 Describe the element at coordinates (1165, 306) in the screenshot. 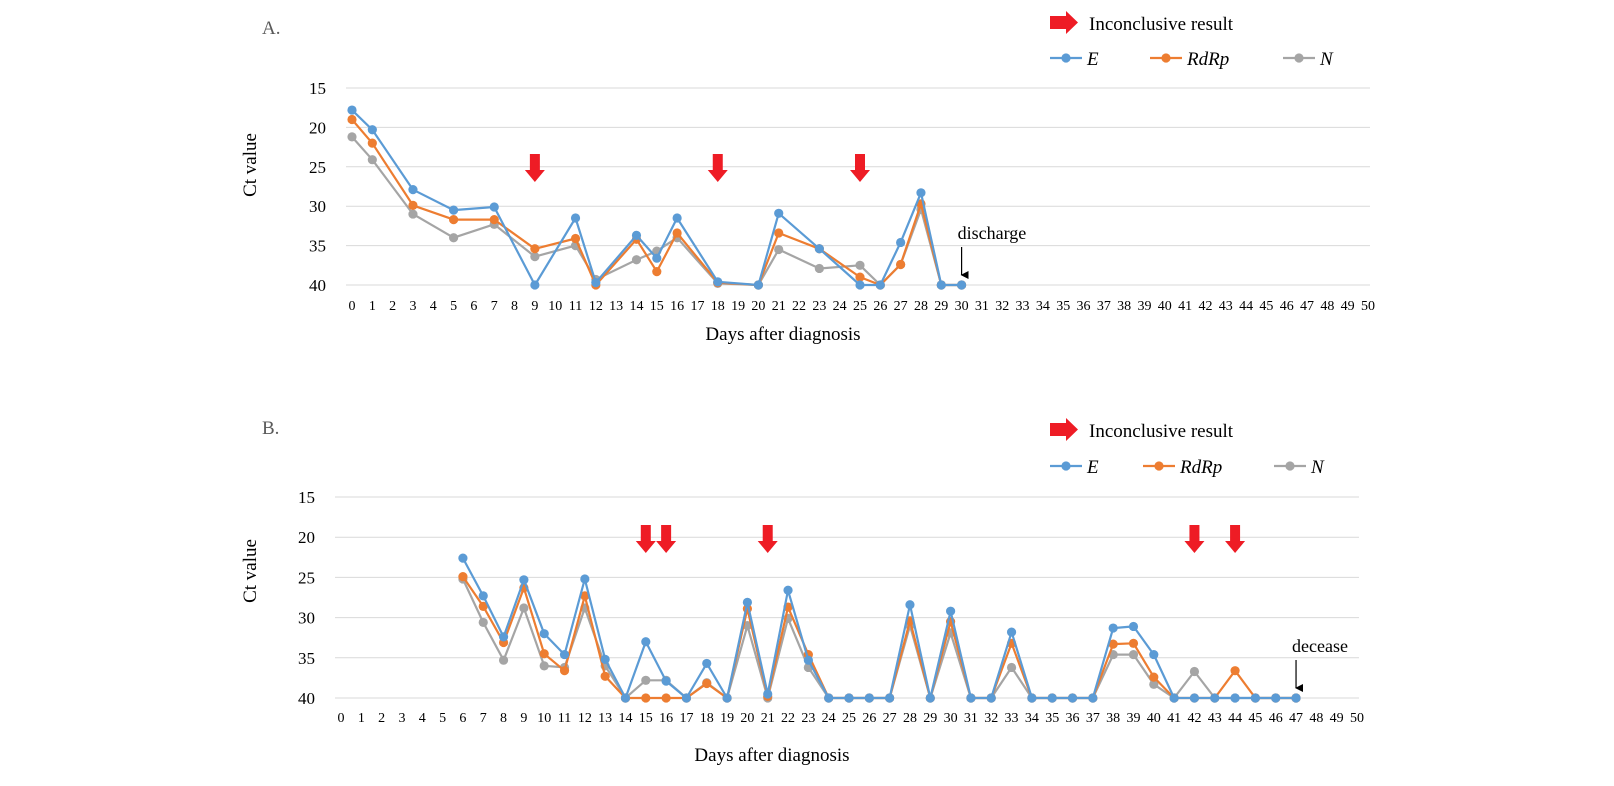

I see `x-tick-label: 40` at that location.